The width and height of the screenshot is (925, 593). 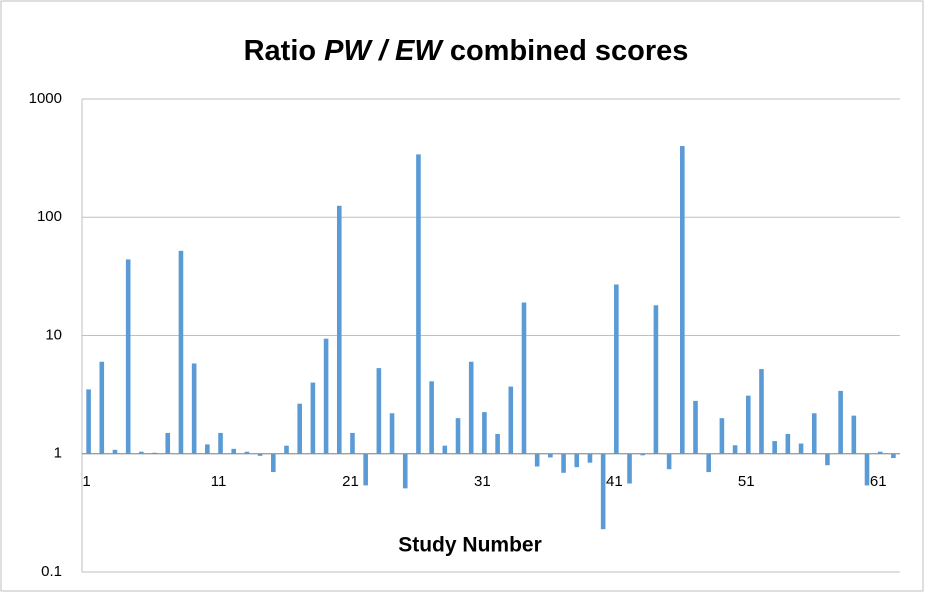 What do you see at coordinates (219, 481) in the screenshot?
I see `x-tick-label: 11` at bounding box center [219, 481].